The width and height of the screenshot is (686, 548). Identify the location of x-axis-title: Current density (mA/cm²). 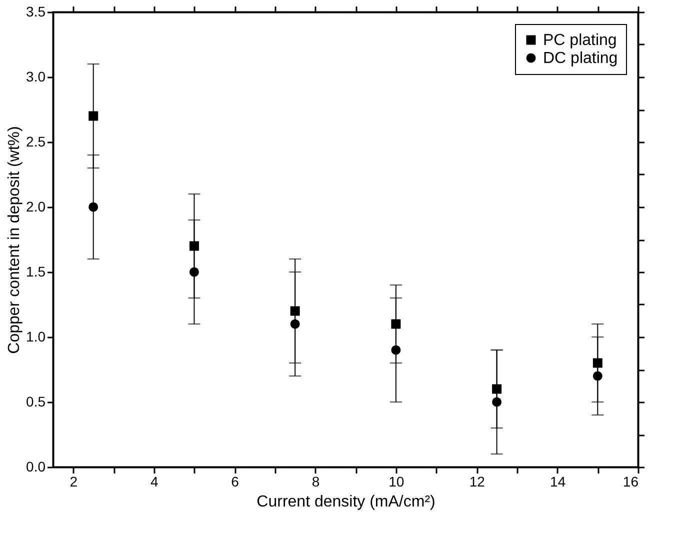
(346, 502).